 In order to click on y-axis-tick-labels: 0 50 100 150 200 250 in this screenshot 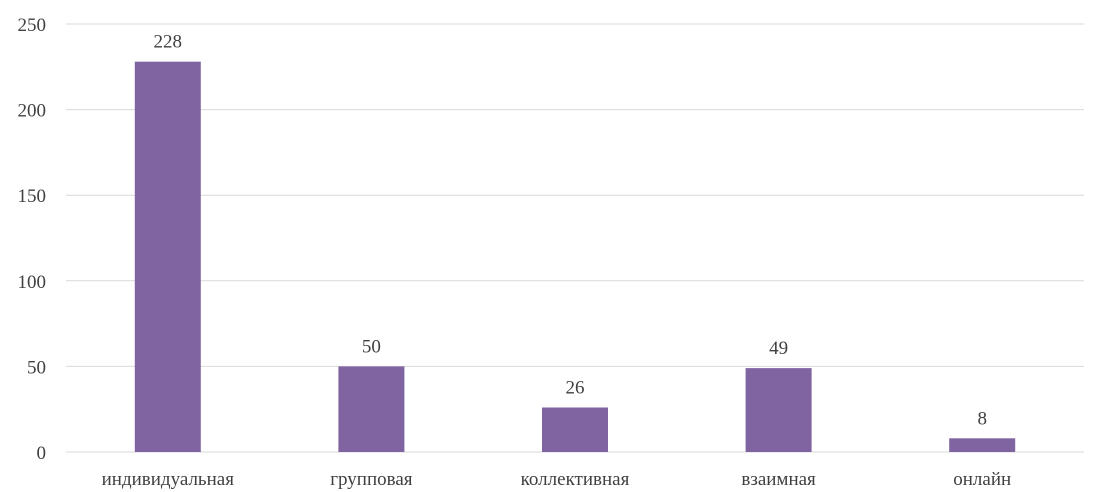, I will do `click(32, 239)`.